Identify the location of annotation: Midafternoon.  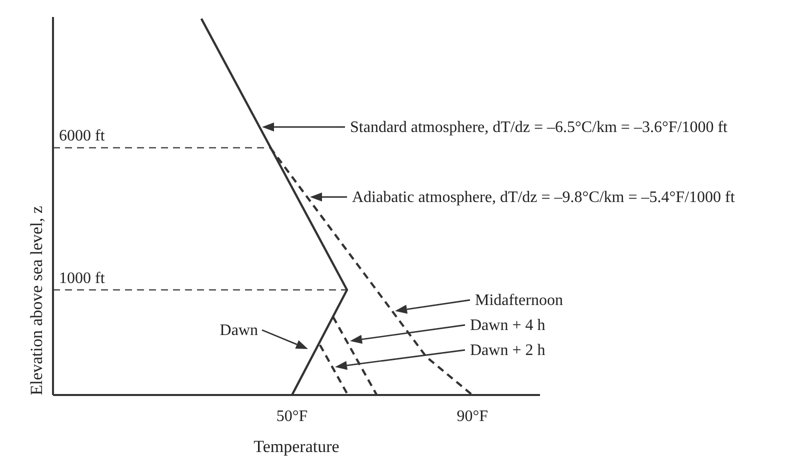
(519, 300).